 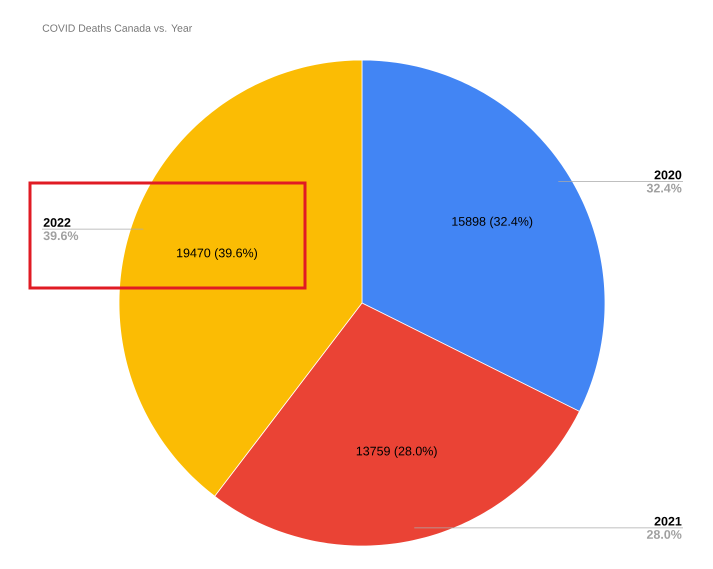 What do you see at coordinates (57, 222) in the screenshot?
I see `slice-label: 2022` at bounding box center [57, 222].